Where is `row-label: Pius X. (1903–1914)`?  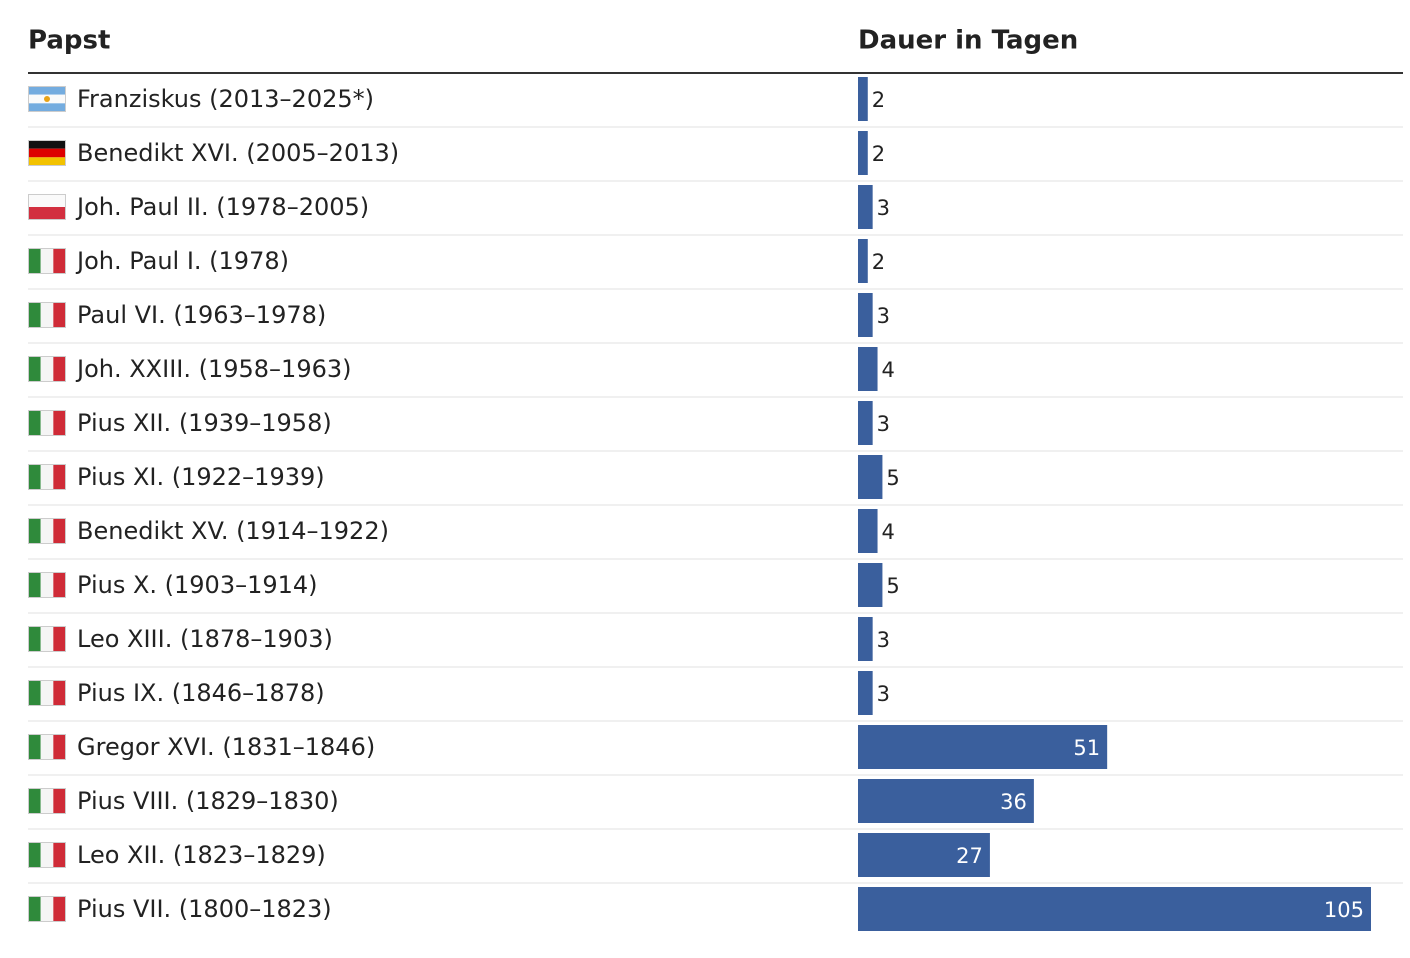
row-label: Pius X. (1903–1914) is located at coordinates (197, 585).